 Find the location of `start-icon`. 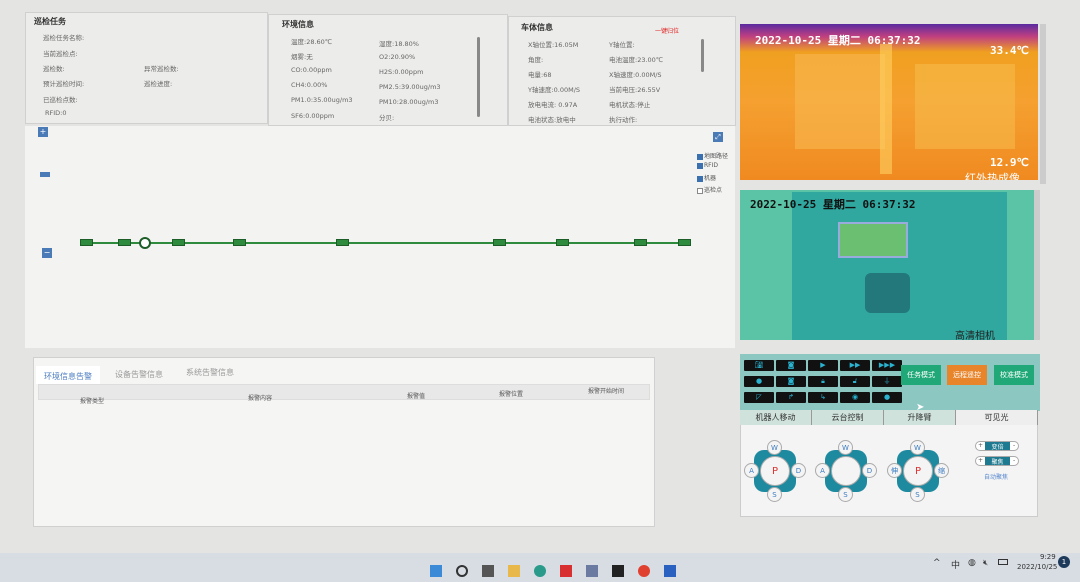

start-icon is located at coordinates (436, 571).